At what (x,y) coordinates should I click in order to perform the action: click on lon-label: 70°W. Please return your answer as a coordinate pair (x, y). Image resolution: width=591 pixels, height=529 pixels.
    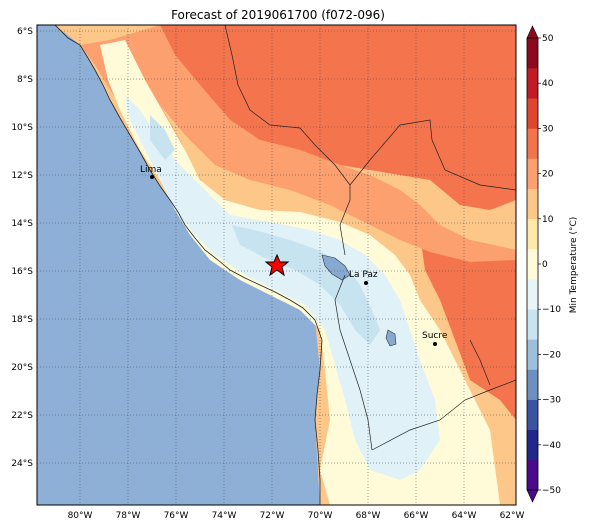
    Looking at the image, I should click on (320, 516).